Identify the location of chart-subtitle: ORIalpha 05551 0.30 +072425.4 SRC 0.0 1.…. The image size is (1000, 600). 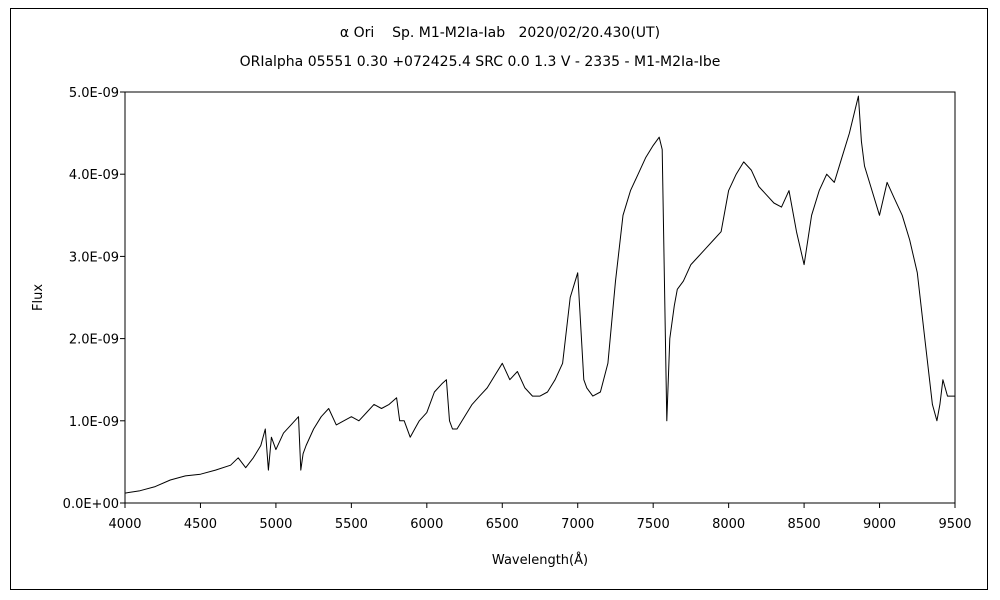
(480, 62).